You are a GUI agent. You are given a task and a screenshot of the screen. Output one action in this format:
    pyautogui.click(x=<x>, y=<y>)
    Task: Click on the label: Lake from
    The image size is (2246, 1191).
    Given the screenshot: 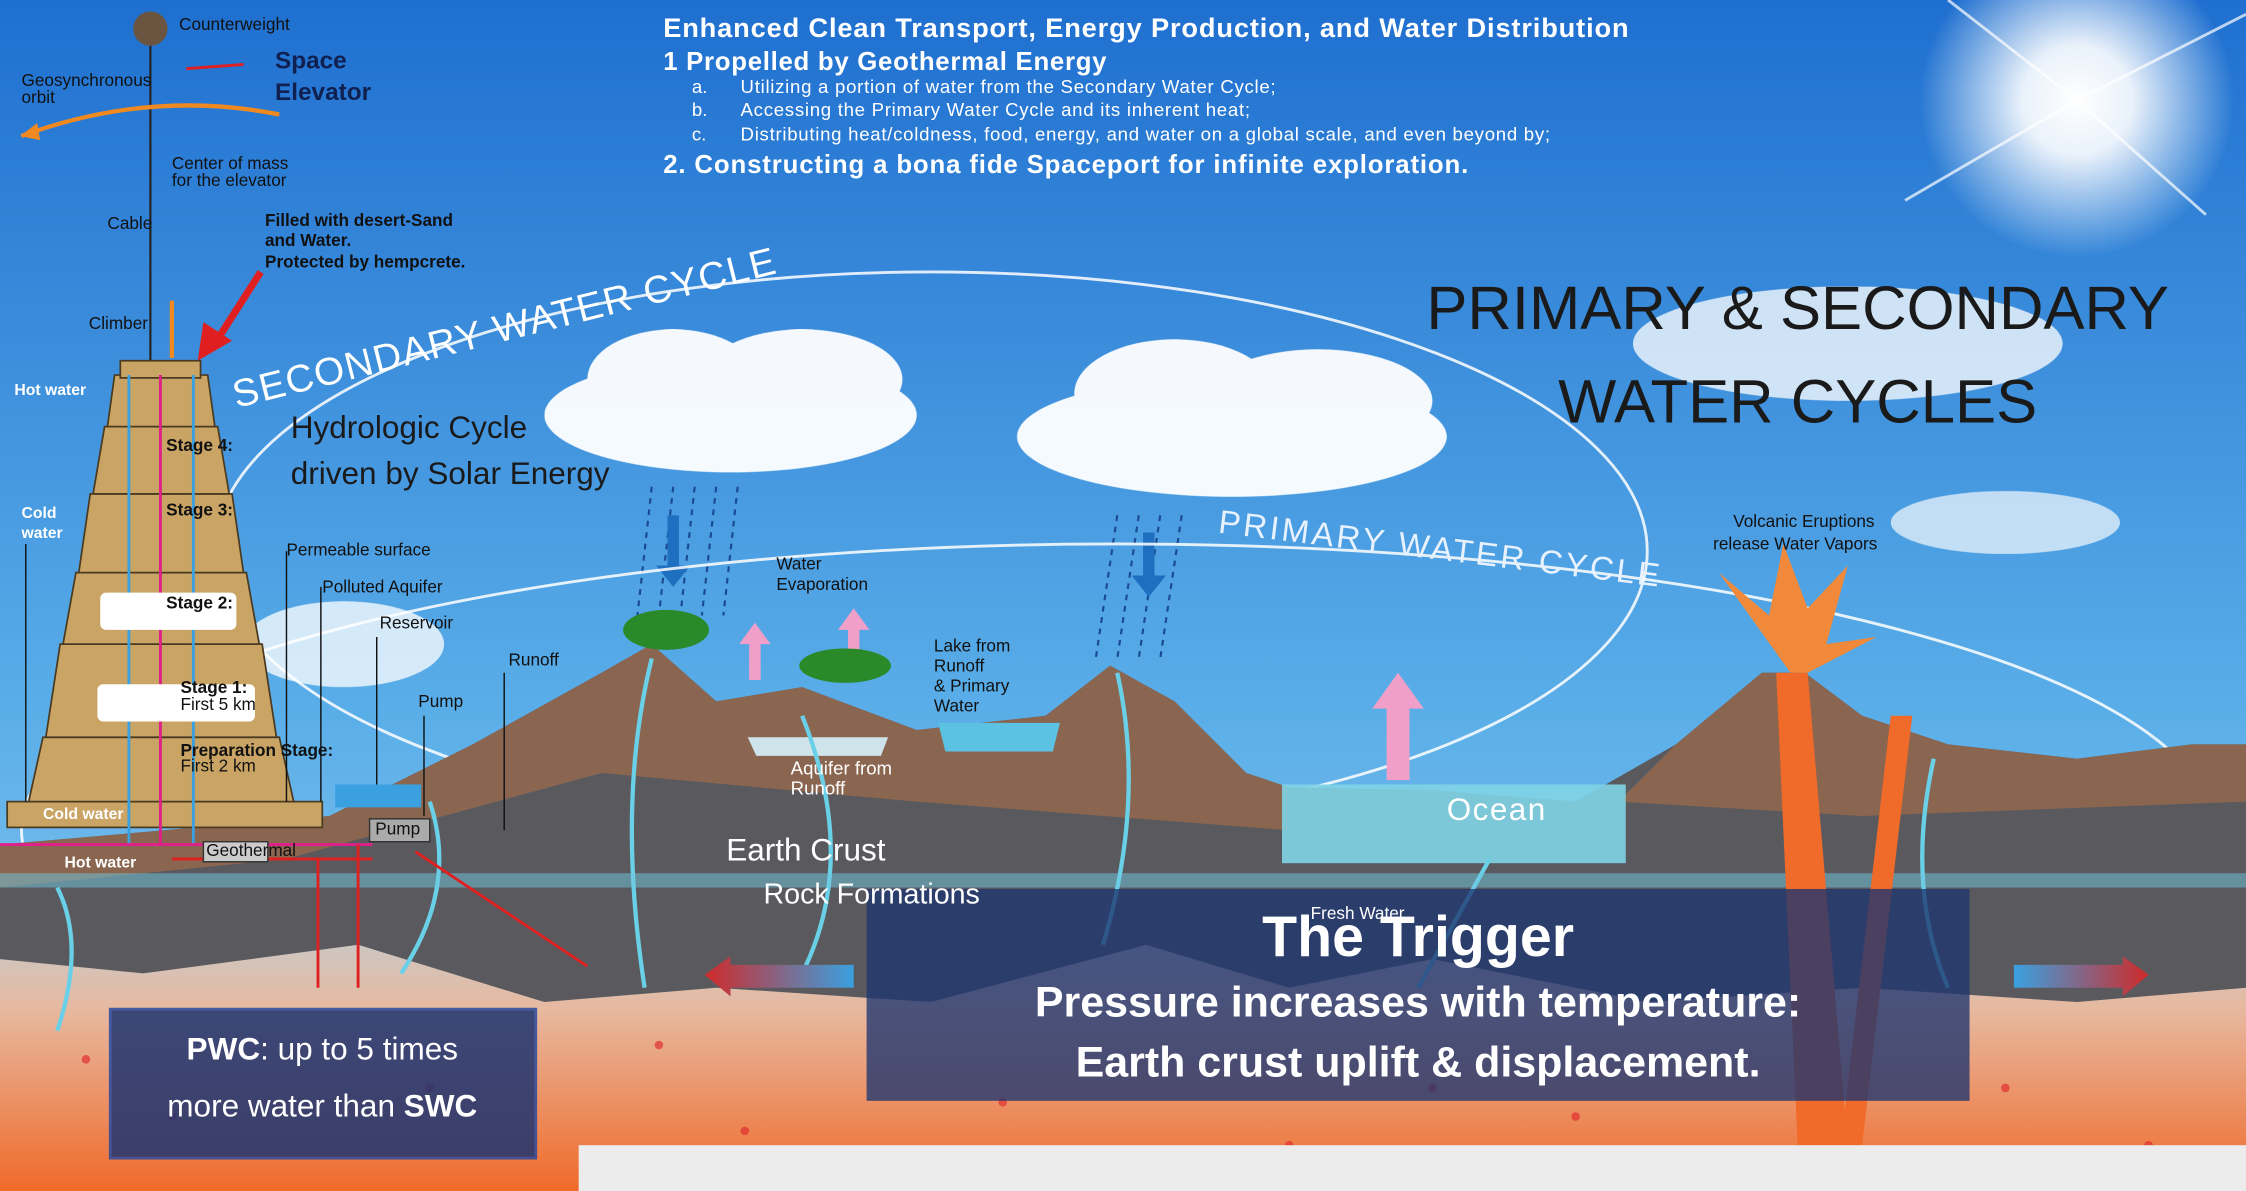 What is the action you would take?
    pyautogui.click(x=972, y=645)
    